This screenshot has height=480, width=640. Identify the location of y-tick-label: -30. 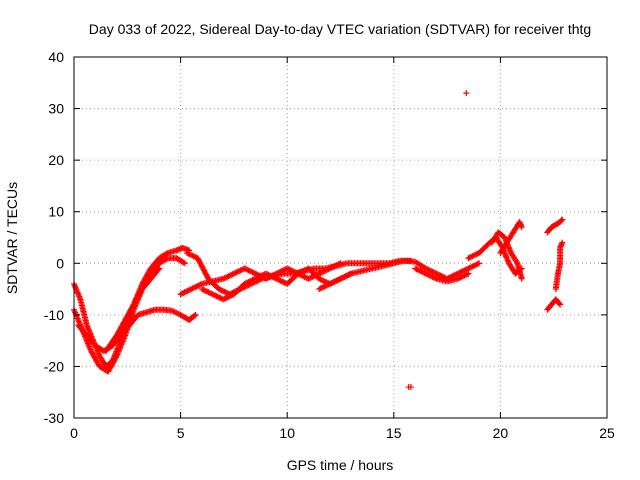
(54, 418).